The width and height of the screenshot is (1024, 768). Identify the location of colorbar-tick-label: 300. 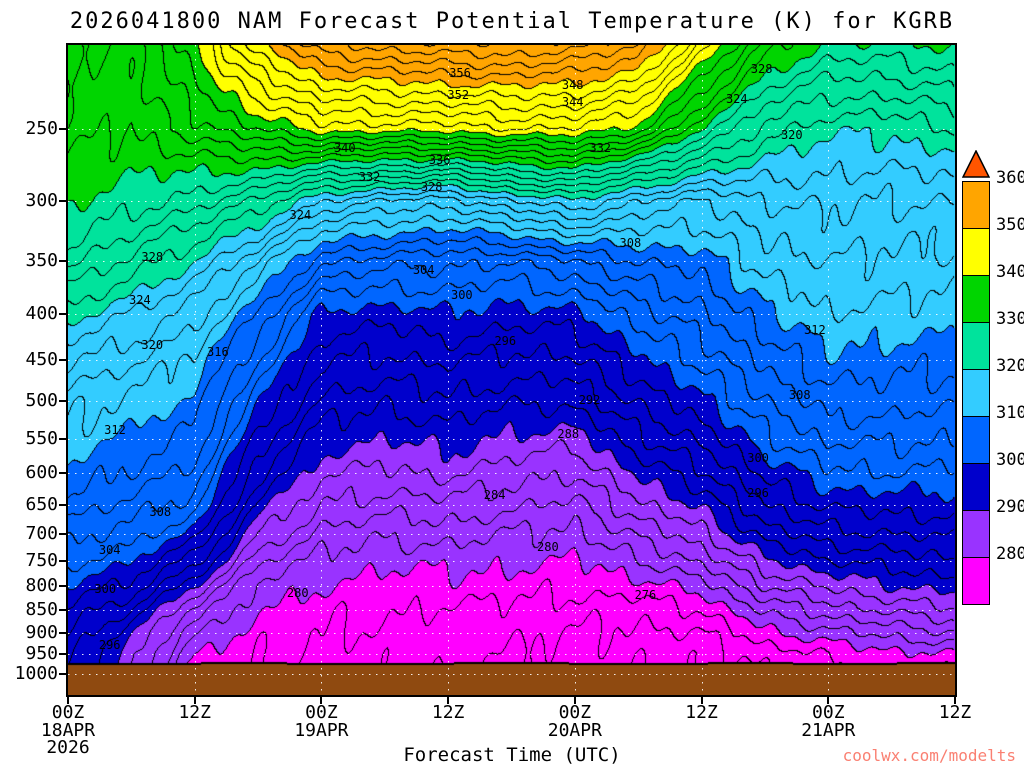
(1010, 460).